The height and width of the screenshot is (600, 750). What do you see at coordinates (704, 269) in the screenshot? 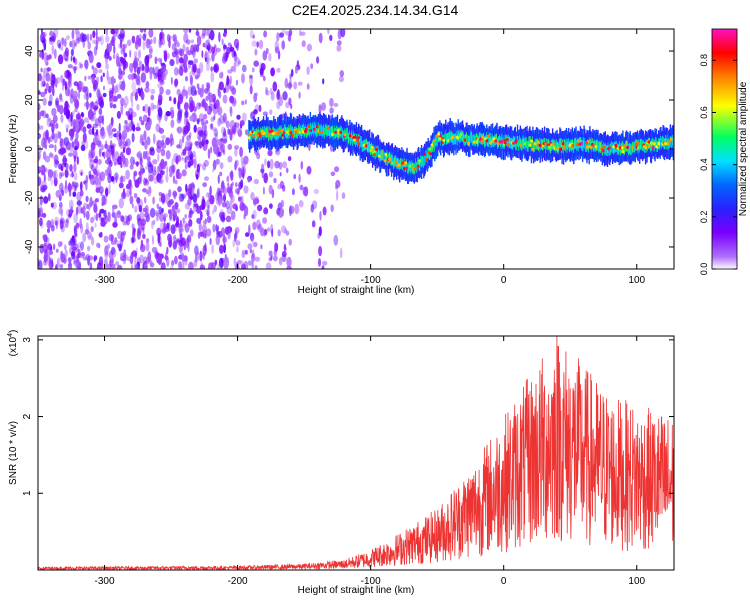
I see `colorbar-tick-label: 0.0` at bounding box center [704, 269].